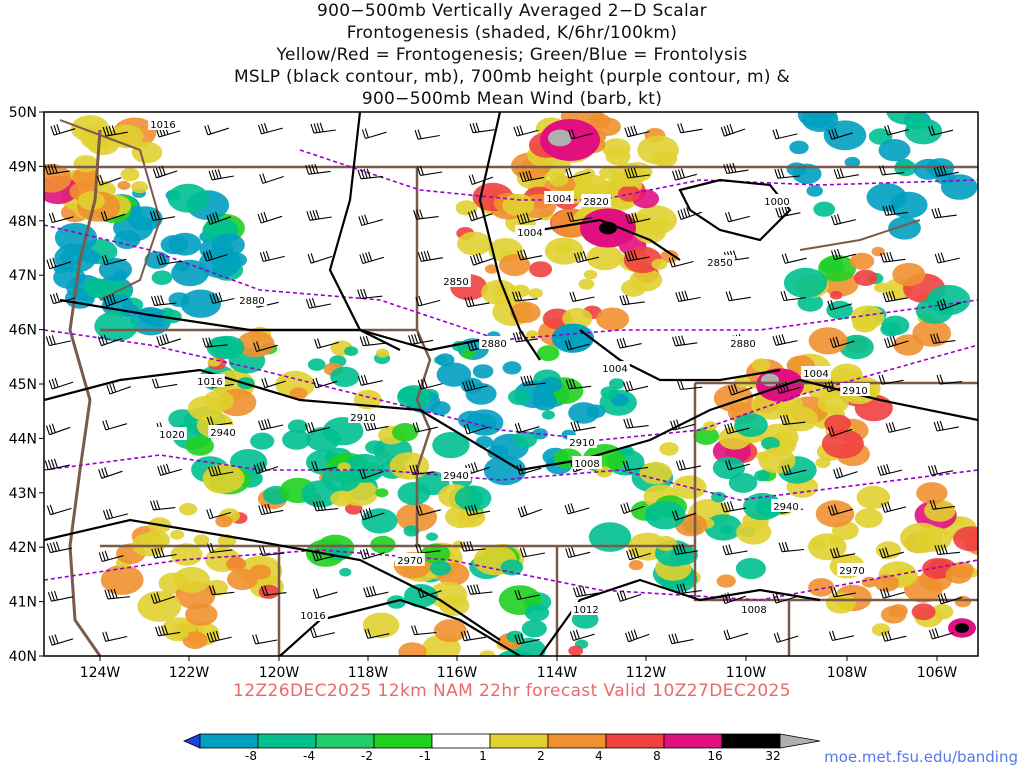 Image resolution: width=1024 pixels, height=768 pixels. I want to click on lon-label: 116W, so click(457, 673).